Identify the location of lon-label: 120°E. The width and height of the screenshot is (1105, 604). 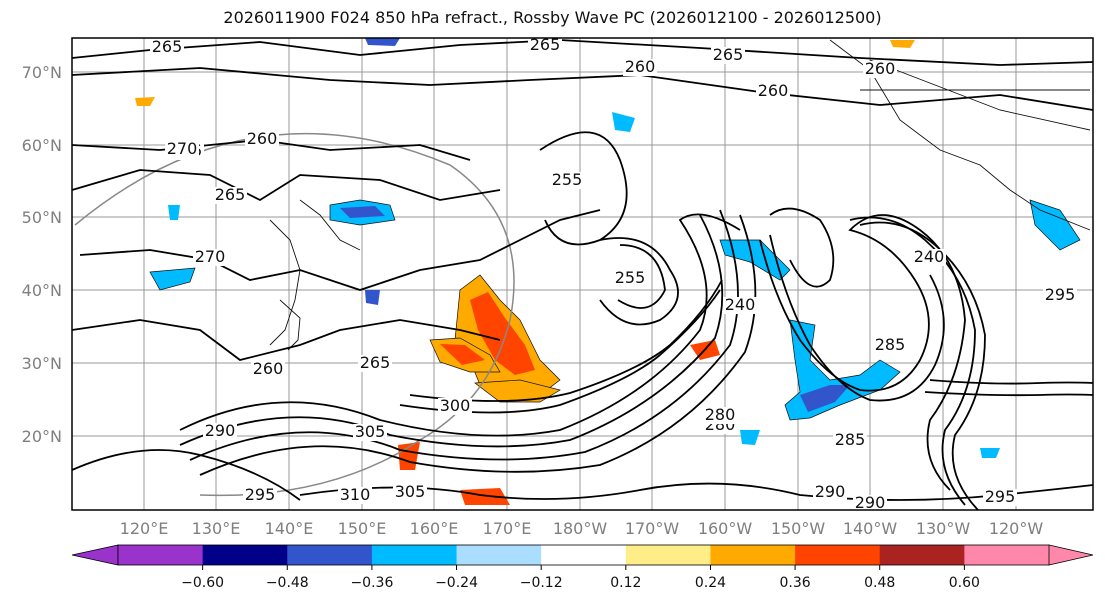
(144, 528).